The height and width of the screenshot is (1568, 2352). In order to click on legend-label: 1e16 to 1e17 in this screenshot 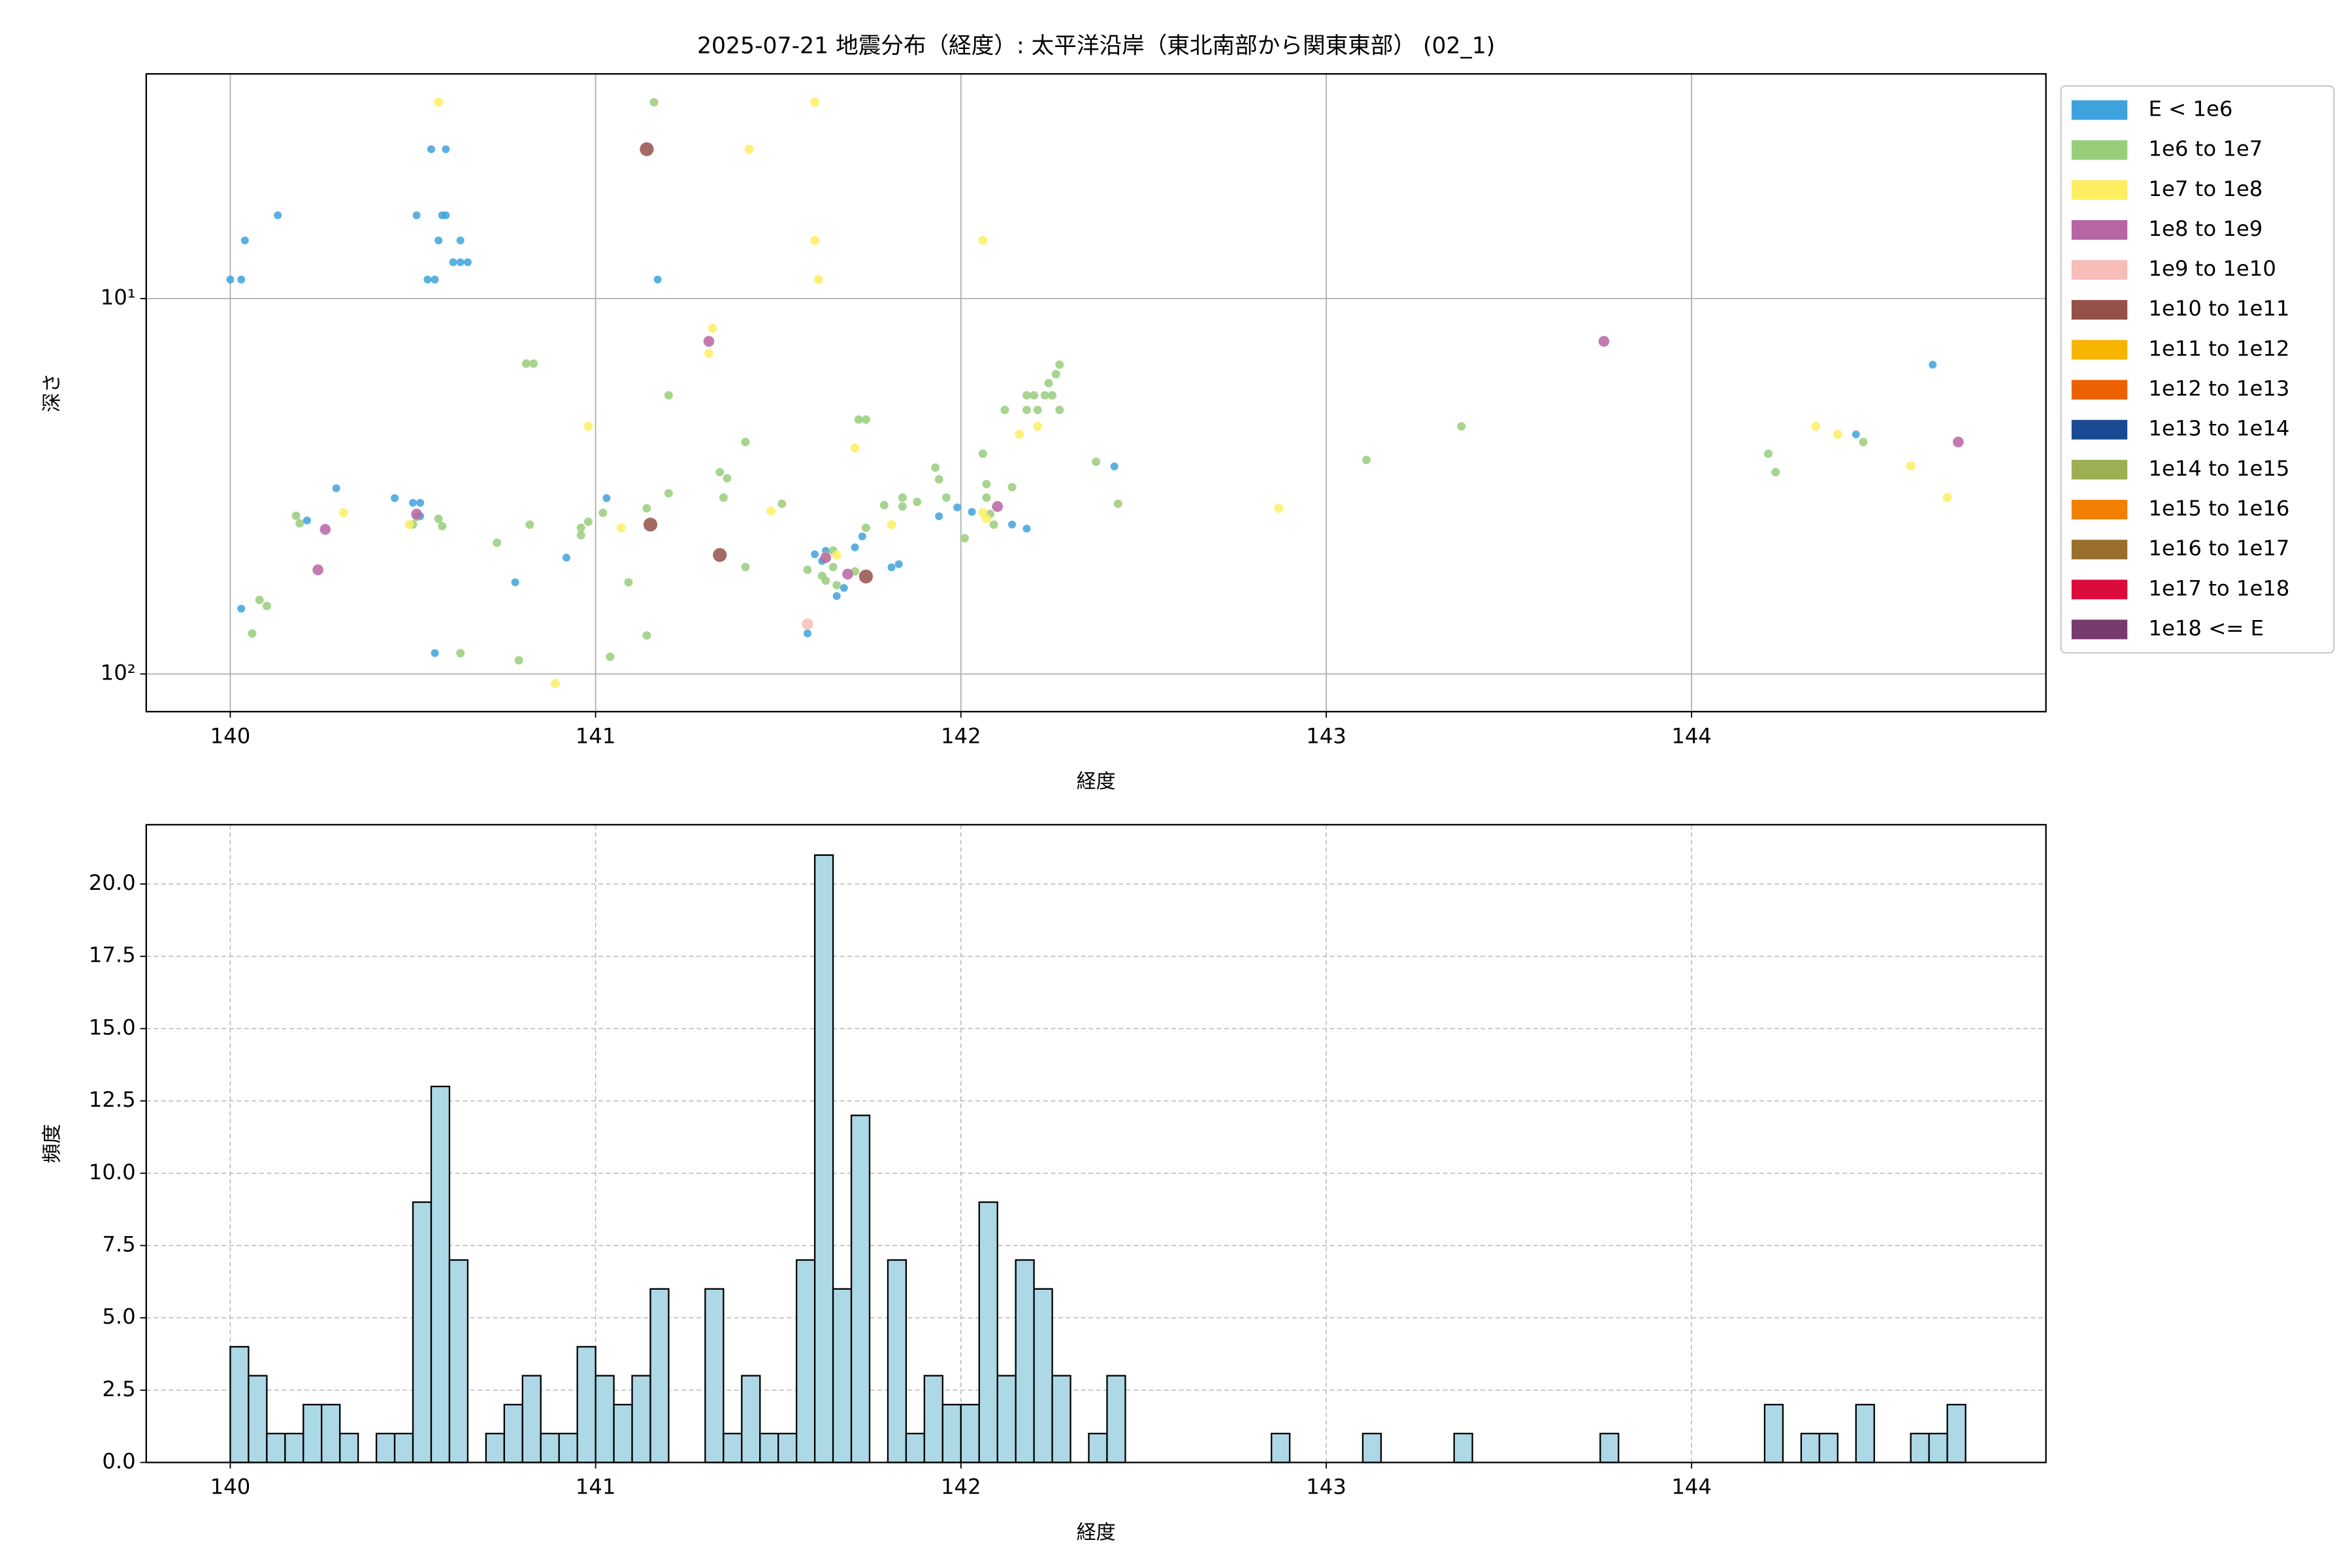, I will do `click(2218, 548)`.